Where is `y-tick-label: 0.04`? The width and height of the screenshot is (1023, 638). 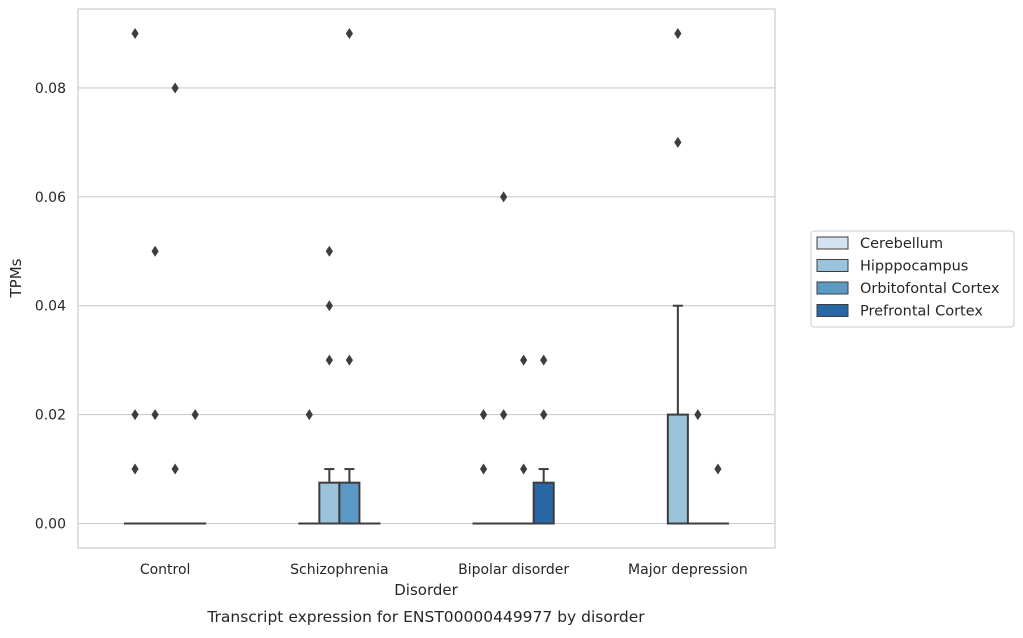
y-tick-label: 0.04 is located at coordinates (50, 307).